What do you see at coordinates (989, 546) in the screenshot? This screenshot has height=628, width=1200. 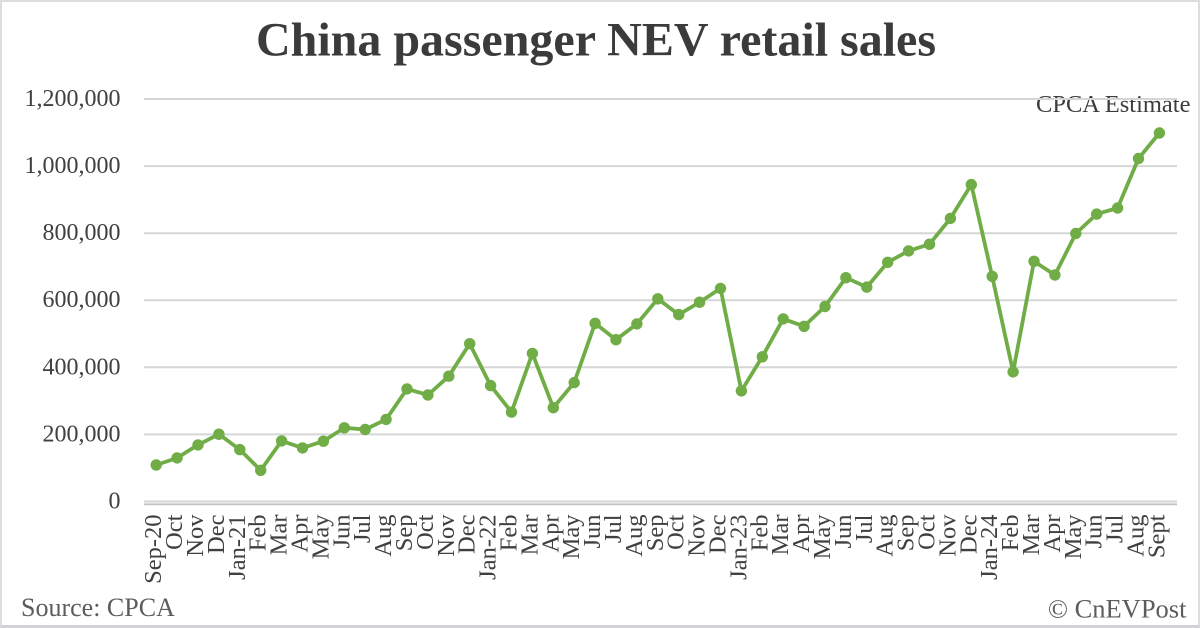 I see `svg-text: Jan-24` at bounding box center [989, 546].